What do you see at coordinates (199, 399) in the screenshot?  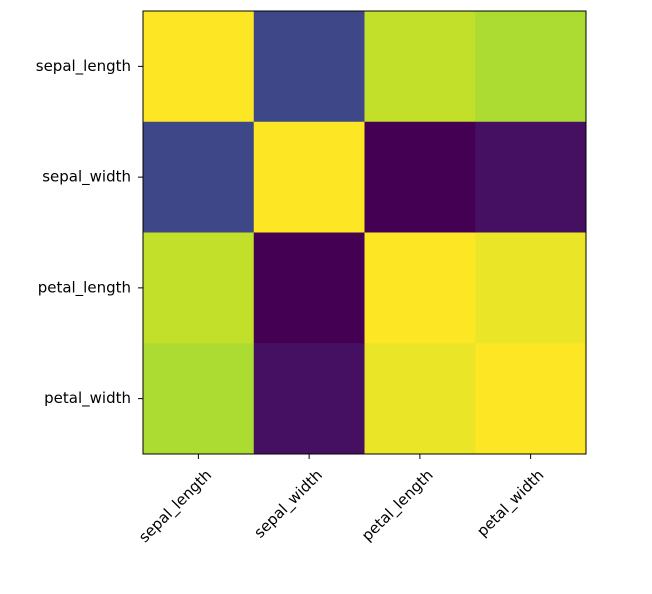 I see `heatmap-cell-petal_width-sepal_length` at bounding box center [199, 399].